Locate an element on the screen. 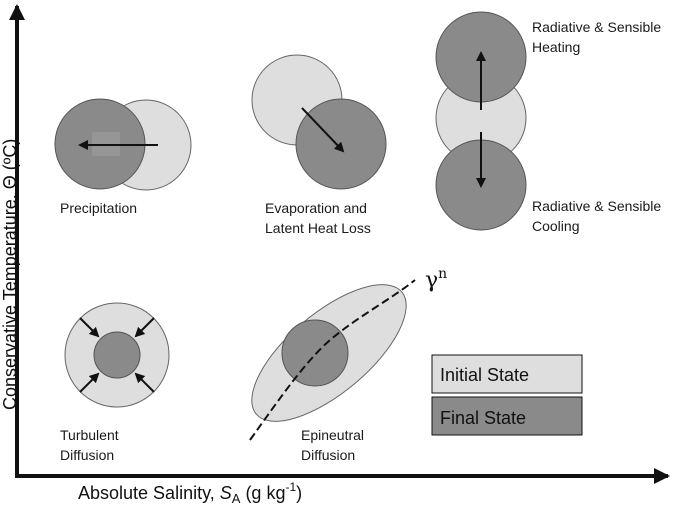 This screenshot has height=506, width=680. evaporation-final-circle is located at coordinates (341, 144).